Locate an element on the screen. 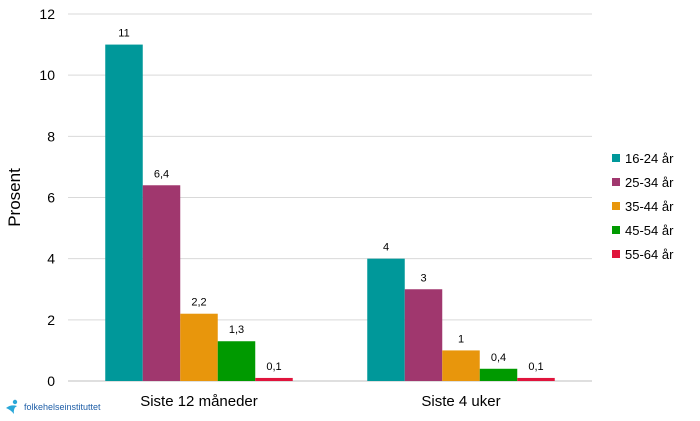 The image size is (700, 421). data-label: 1 is located at coordinates (461, 339).